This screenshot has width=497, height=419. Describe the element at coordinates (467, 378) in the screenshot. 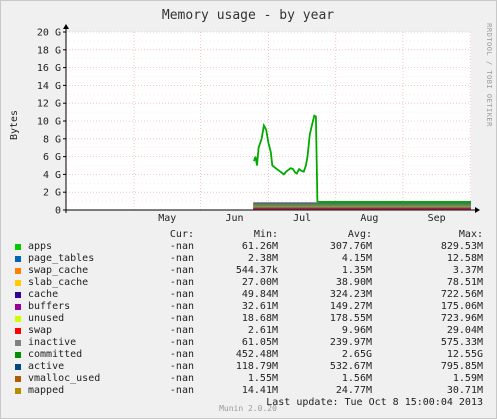

I see `legend-max: 1.59M` at that location.